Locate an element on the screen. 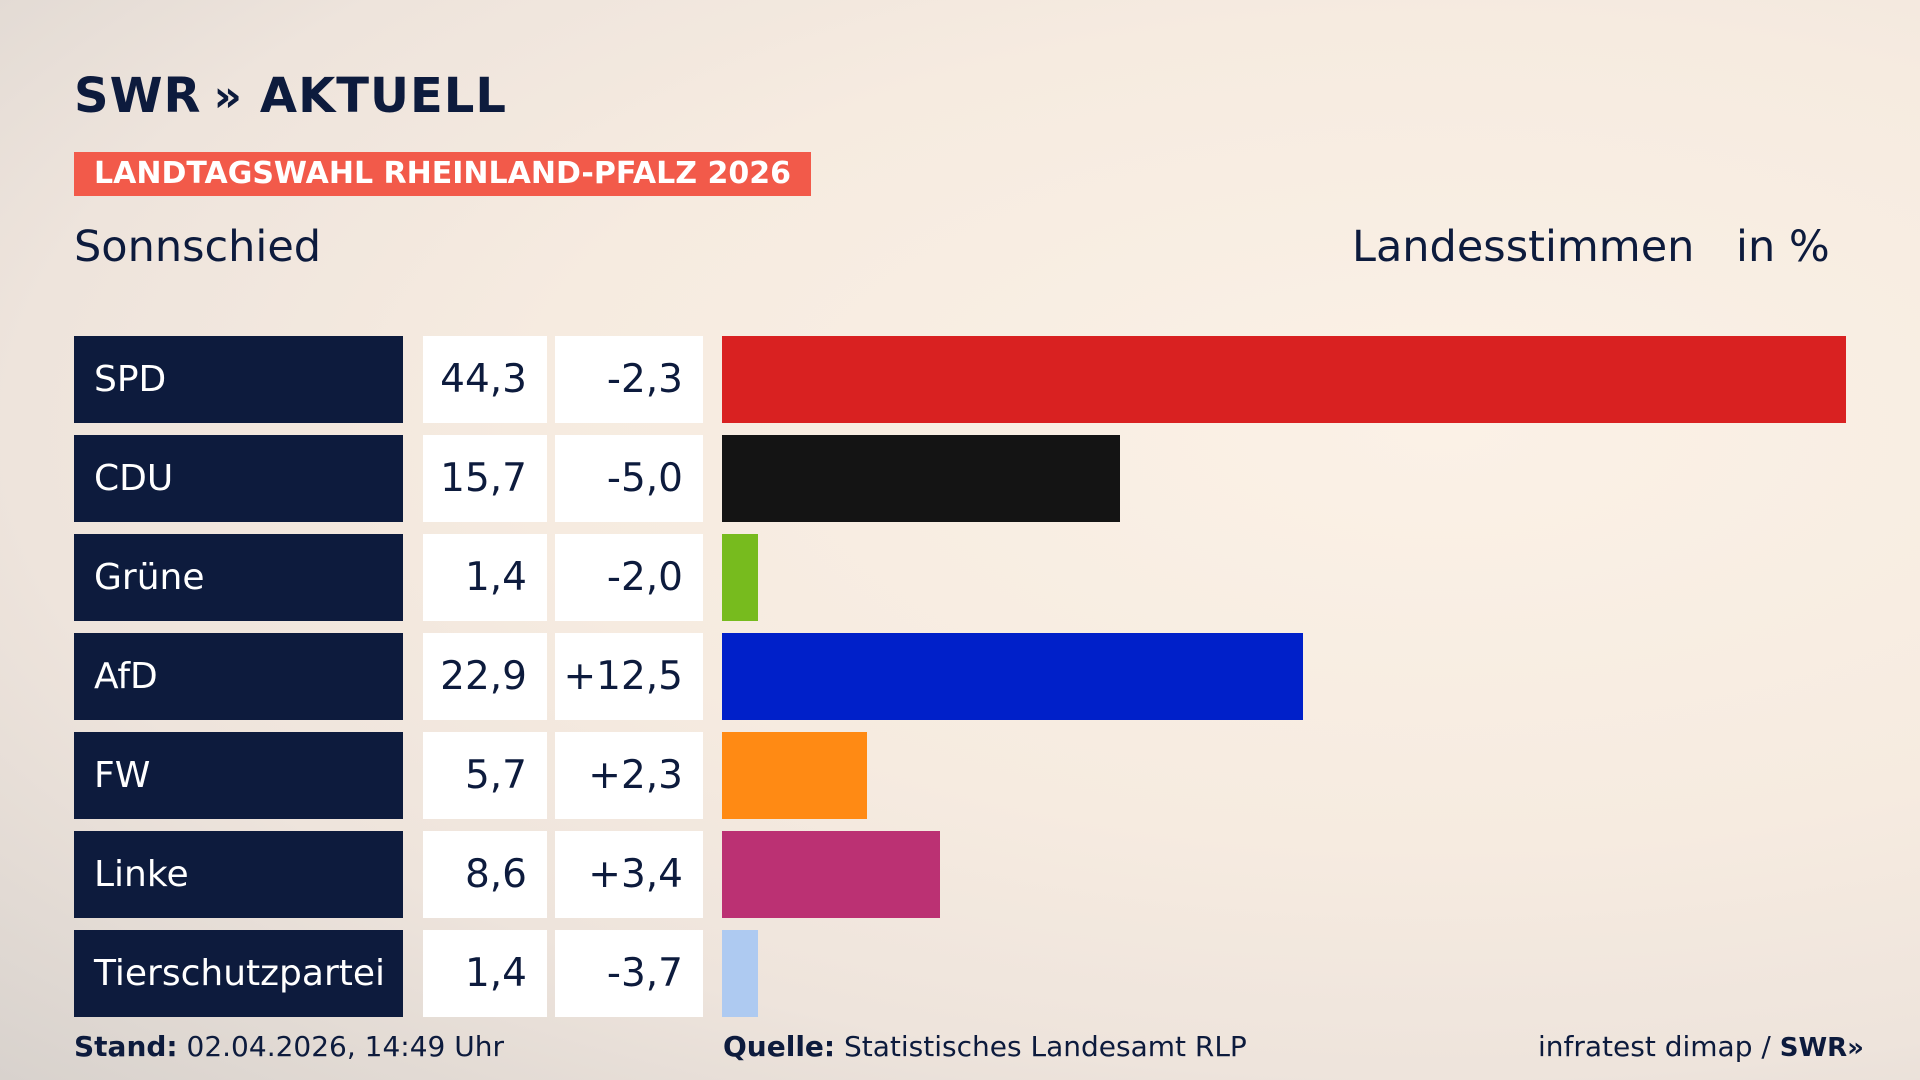 The image size is (1920, 1080). party-name: CDU is located at coordinates (238, 478).